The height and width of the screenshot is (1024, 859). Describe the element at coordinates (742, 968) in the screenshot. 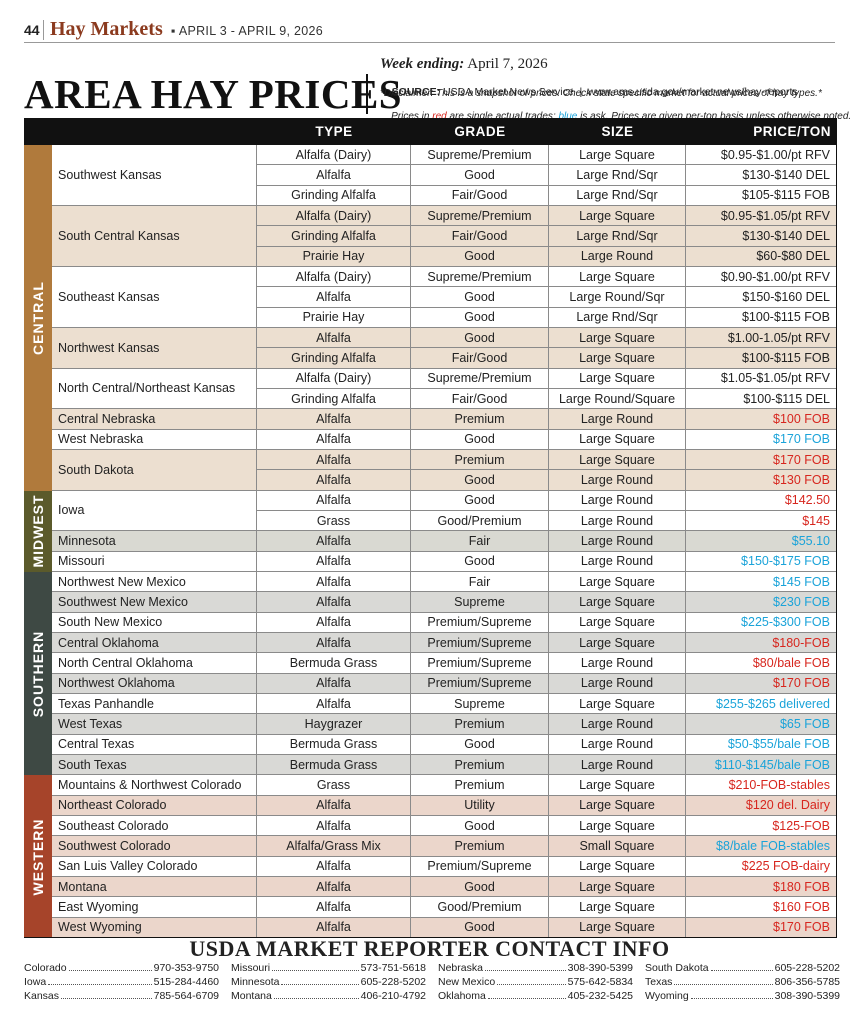

I see `contact: South Dakota 605-228-5202` at that location.